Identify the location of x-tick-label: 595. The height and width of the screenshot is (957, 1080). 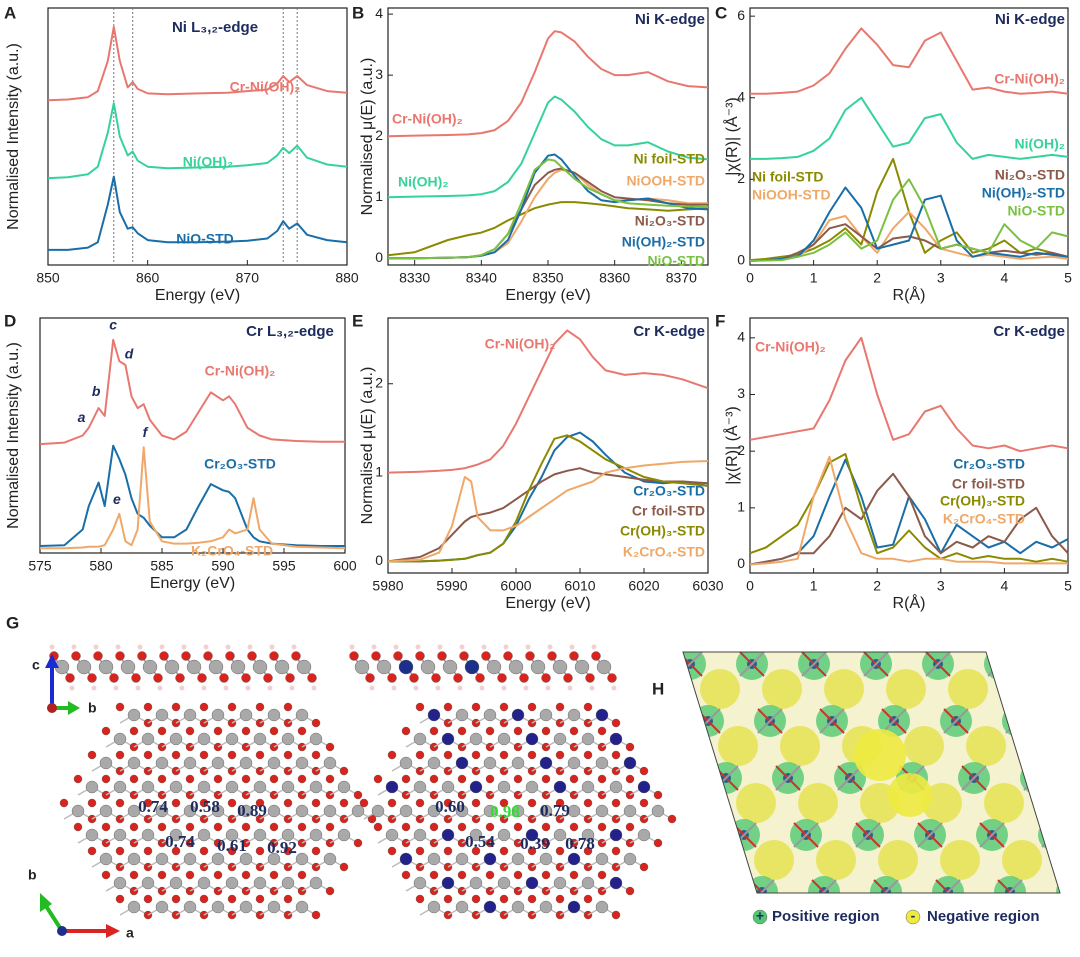
(284, 566).